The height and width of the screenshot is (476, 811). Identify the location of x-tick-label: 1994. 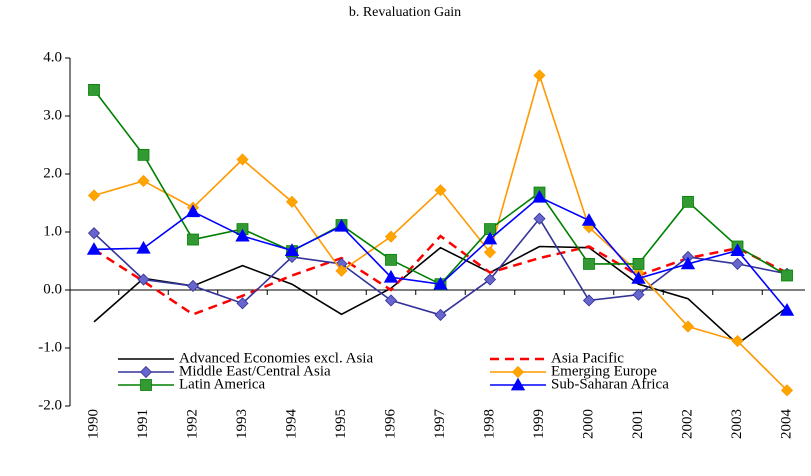
(291, 424).